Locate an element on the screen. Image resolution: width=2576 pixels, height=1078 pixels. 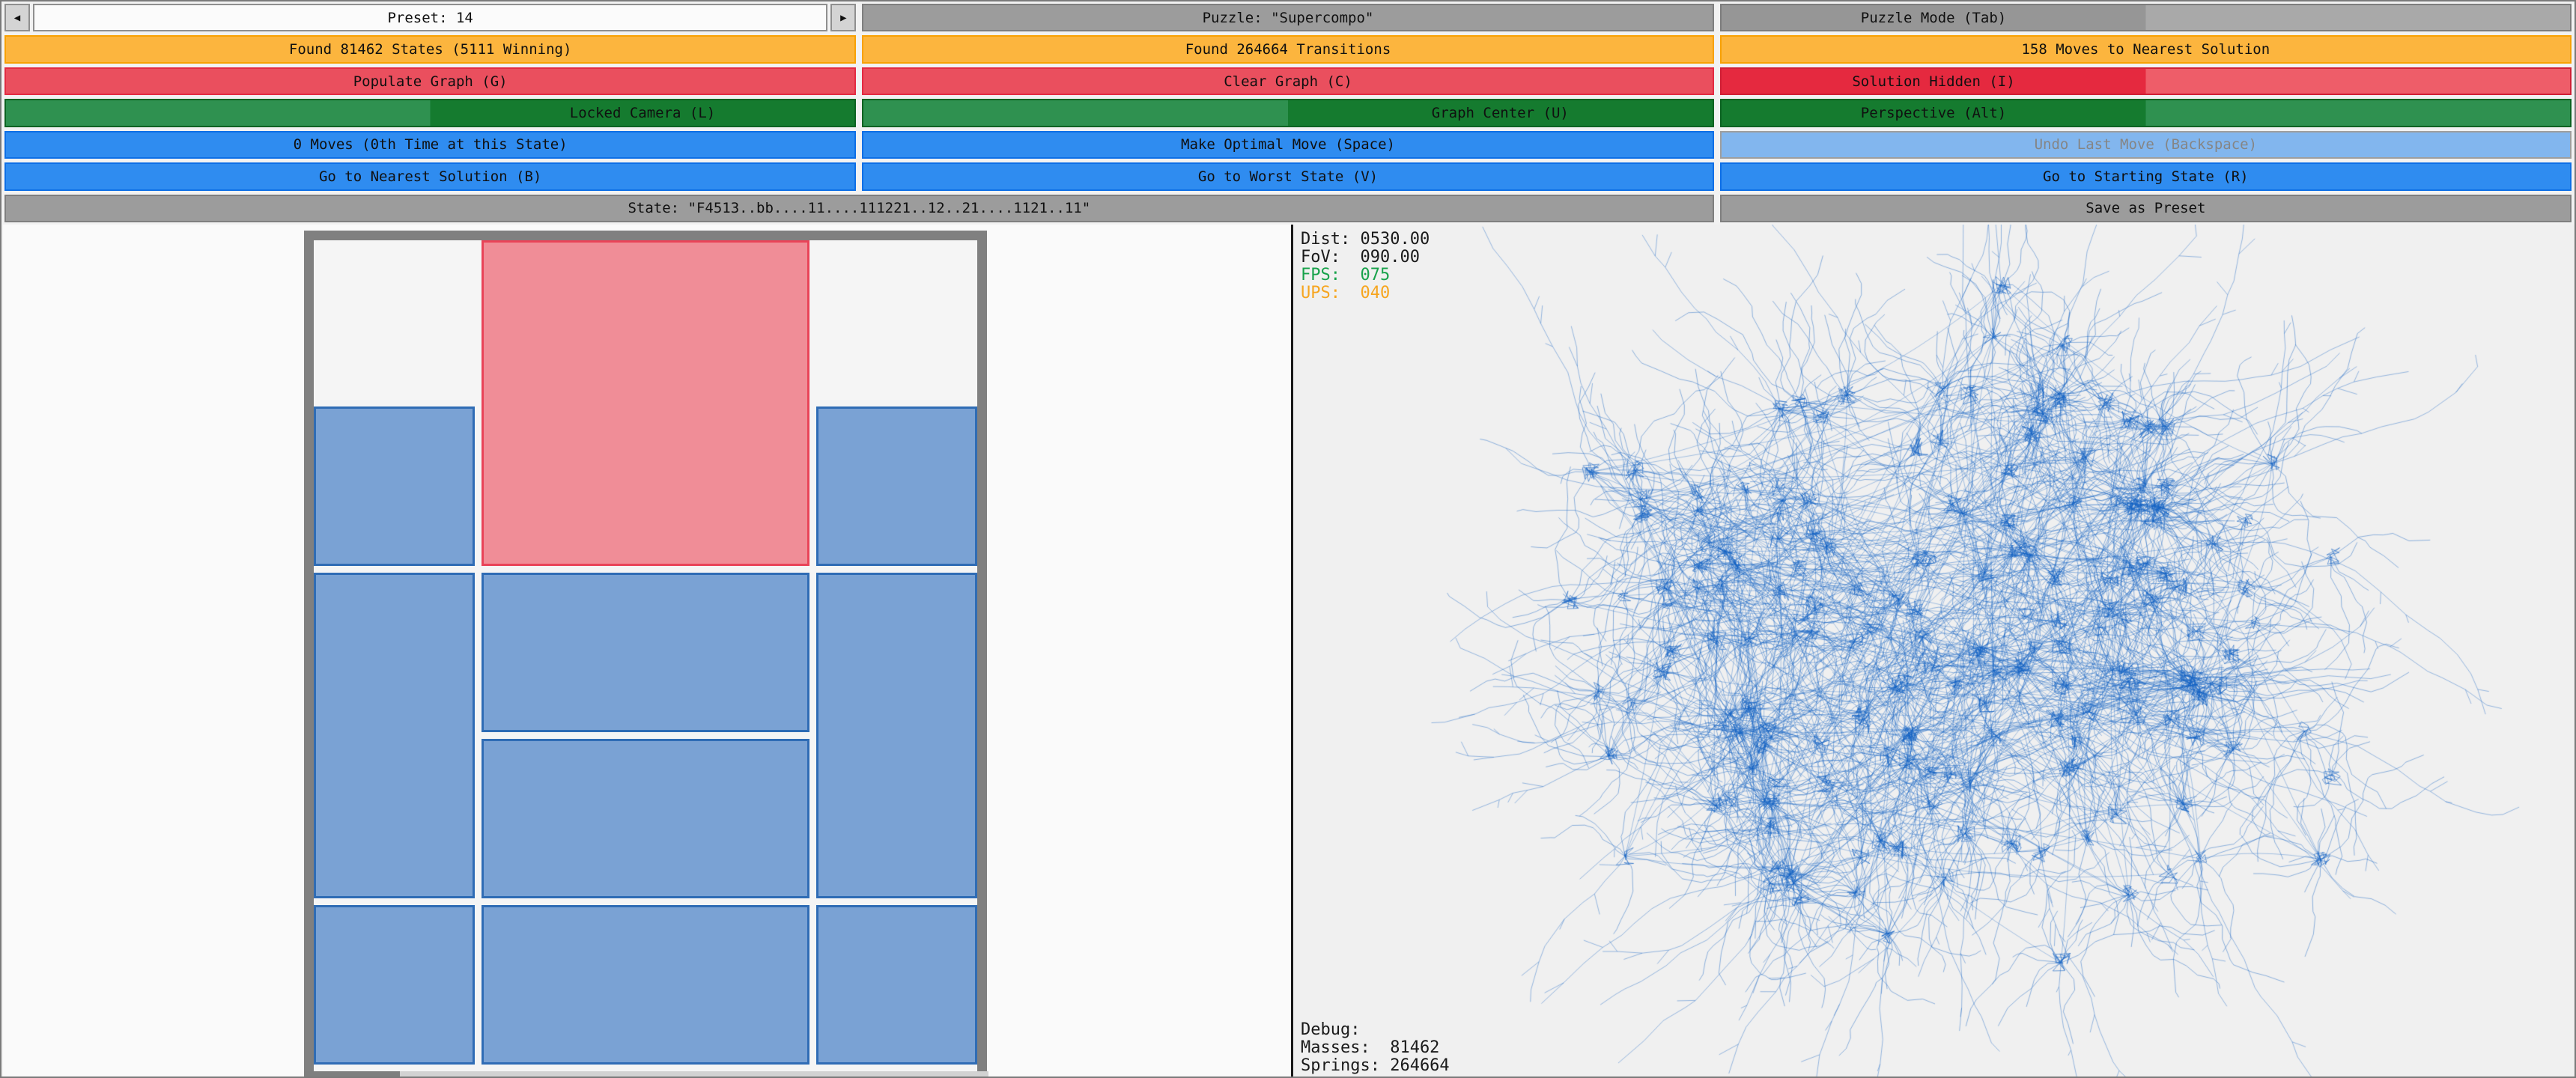
moves-counter-status: 0 Moves (0th Time at this State) is located at coordinates (430, 144).